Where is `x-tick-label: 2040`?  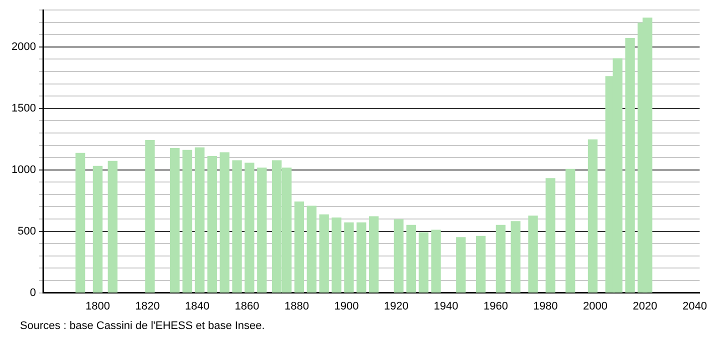 x-tick-label: 2040 is located at coordinates (694, 306).